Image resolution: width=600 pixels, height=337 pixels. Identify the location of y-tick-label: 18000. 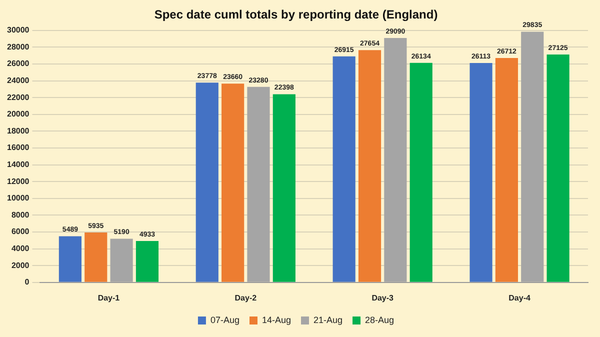
(18, 131).